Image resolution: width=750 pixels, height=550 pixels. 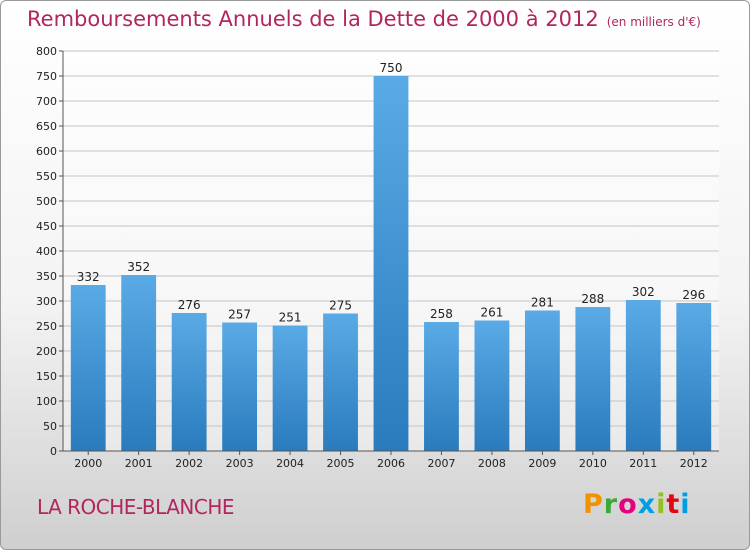 What do you see at coordinates (88, 463) in the screenshot?
I see `x-tick-label-2000: 2000` at bounding box center [88, 463].